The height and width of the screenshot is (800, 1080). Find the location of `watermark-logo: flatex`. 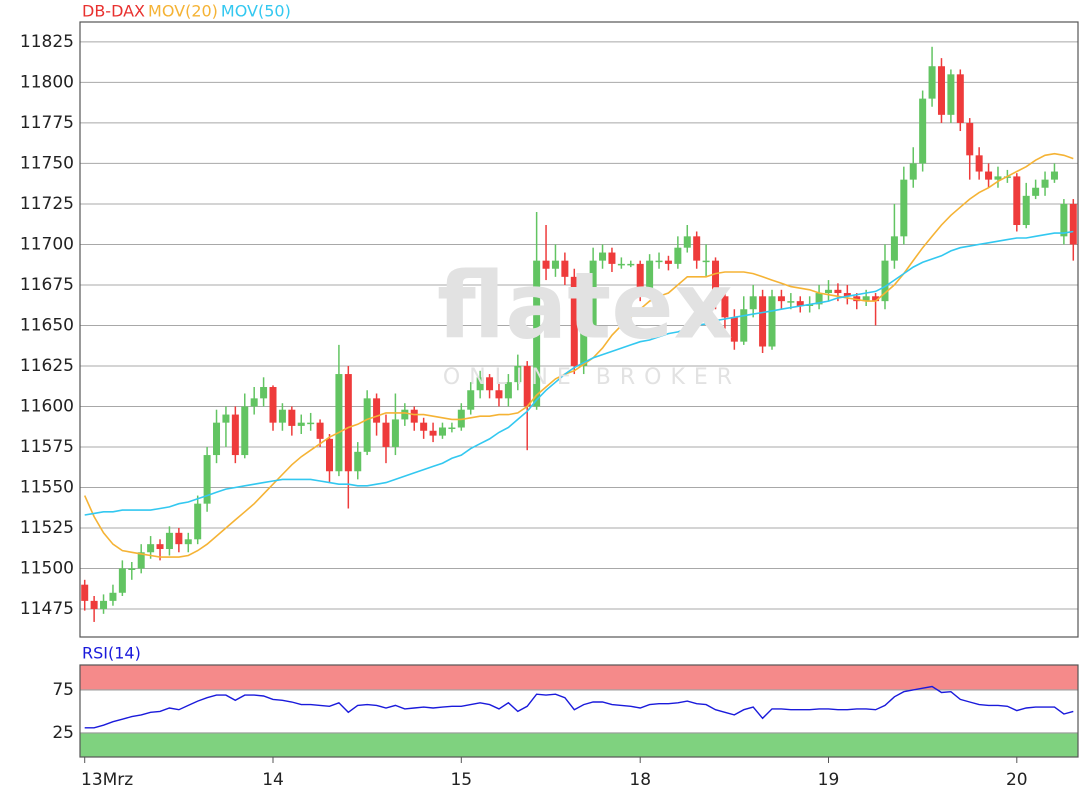

watermark-logo: flatex is located at coordinates (585, 305).